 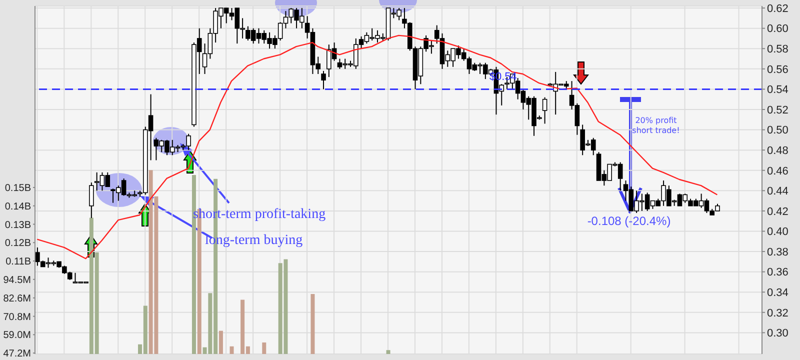 I want to click on y-tick-label: 0.60, so click(x=777, y=29).